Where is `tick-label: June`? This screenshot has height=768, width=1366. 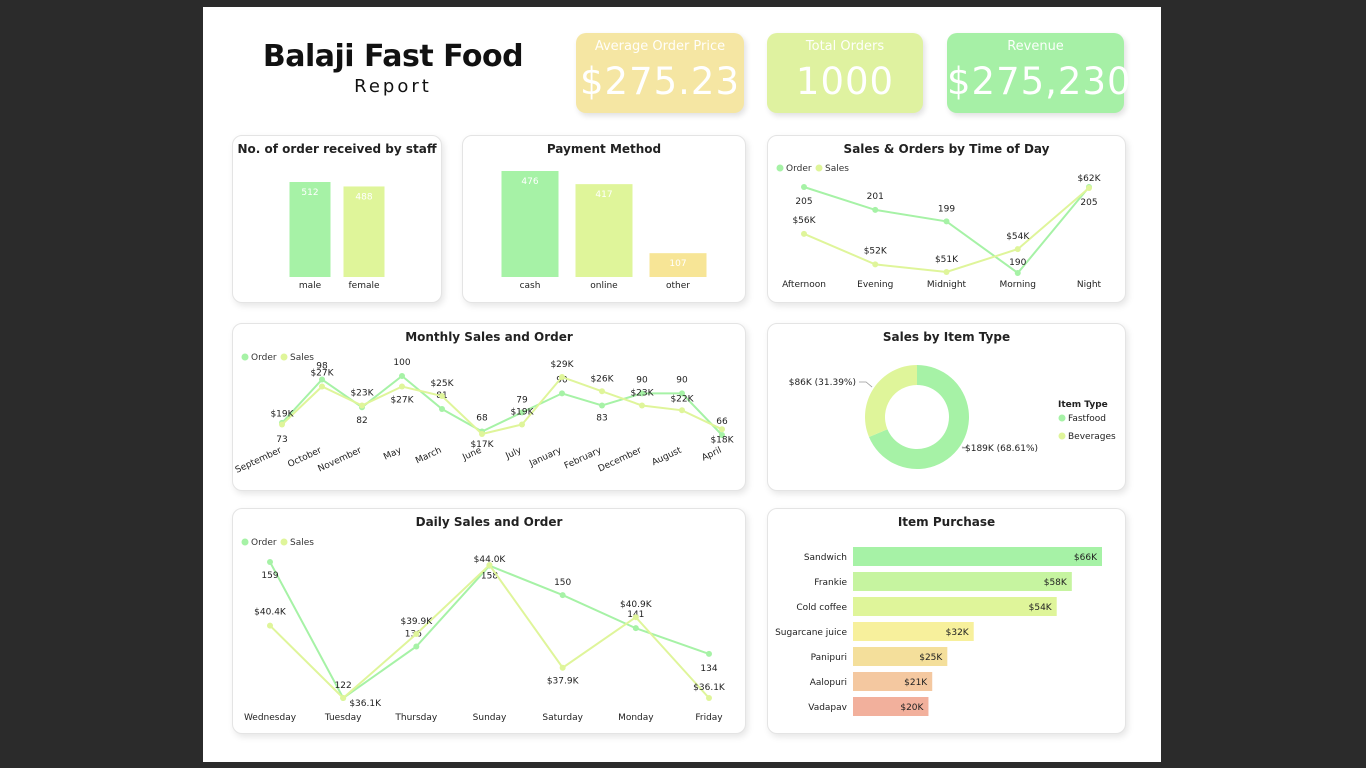
tick-label: June is located at coordinates (471, 454).